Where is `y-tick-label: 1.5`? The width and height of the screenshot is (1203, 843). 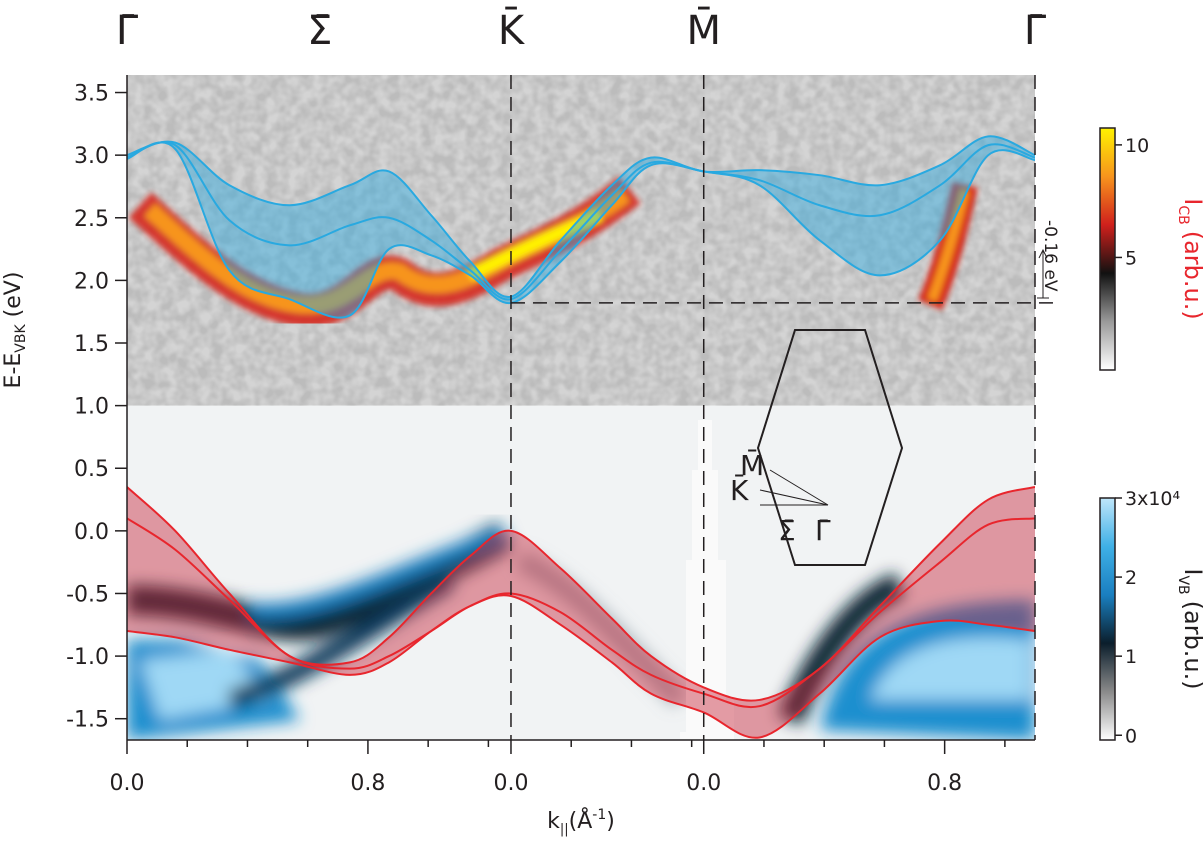 y-tick-label: 1.5 is located at coordinates (91, 344).